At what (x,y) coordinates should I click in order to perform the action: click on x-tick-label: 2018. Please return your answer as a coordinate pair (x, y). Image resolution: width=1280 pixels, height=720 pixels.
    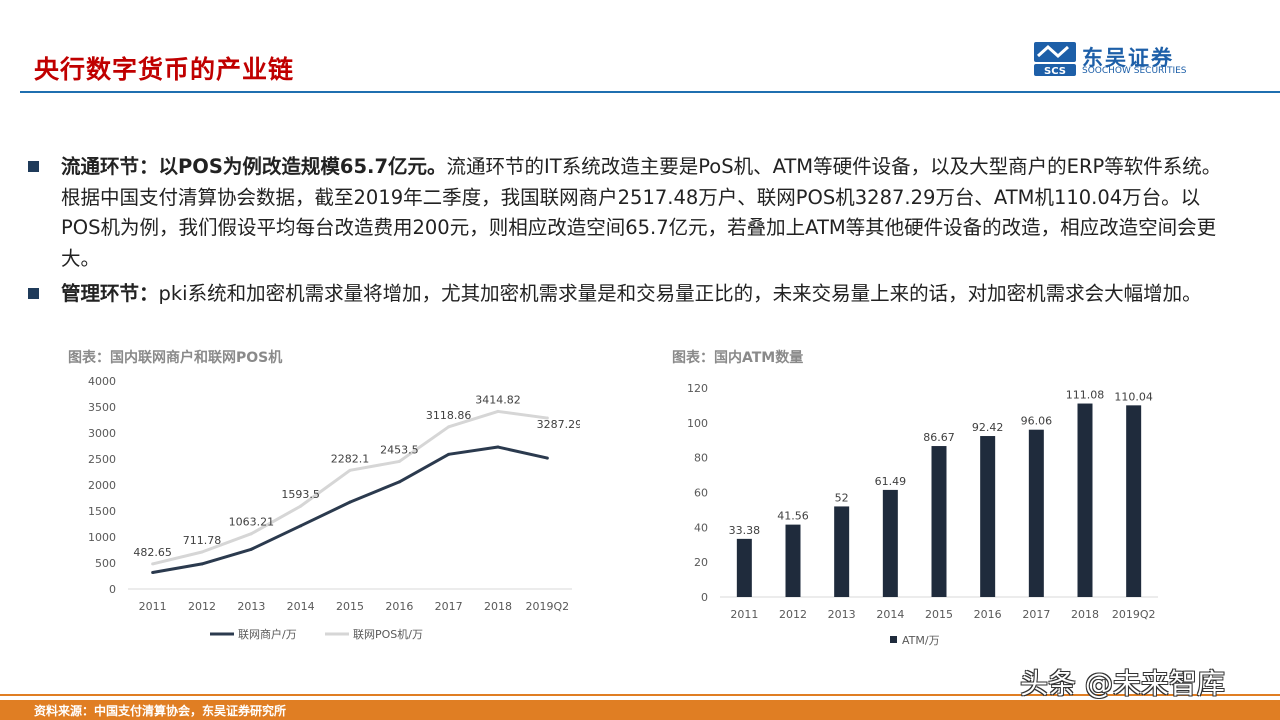
    Looking at the image, I should click on (498, 606).